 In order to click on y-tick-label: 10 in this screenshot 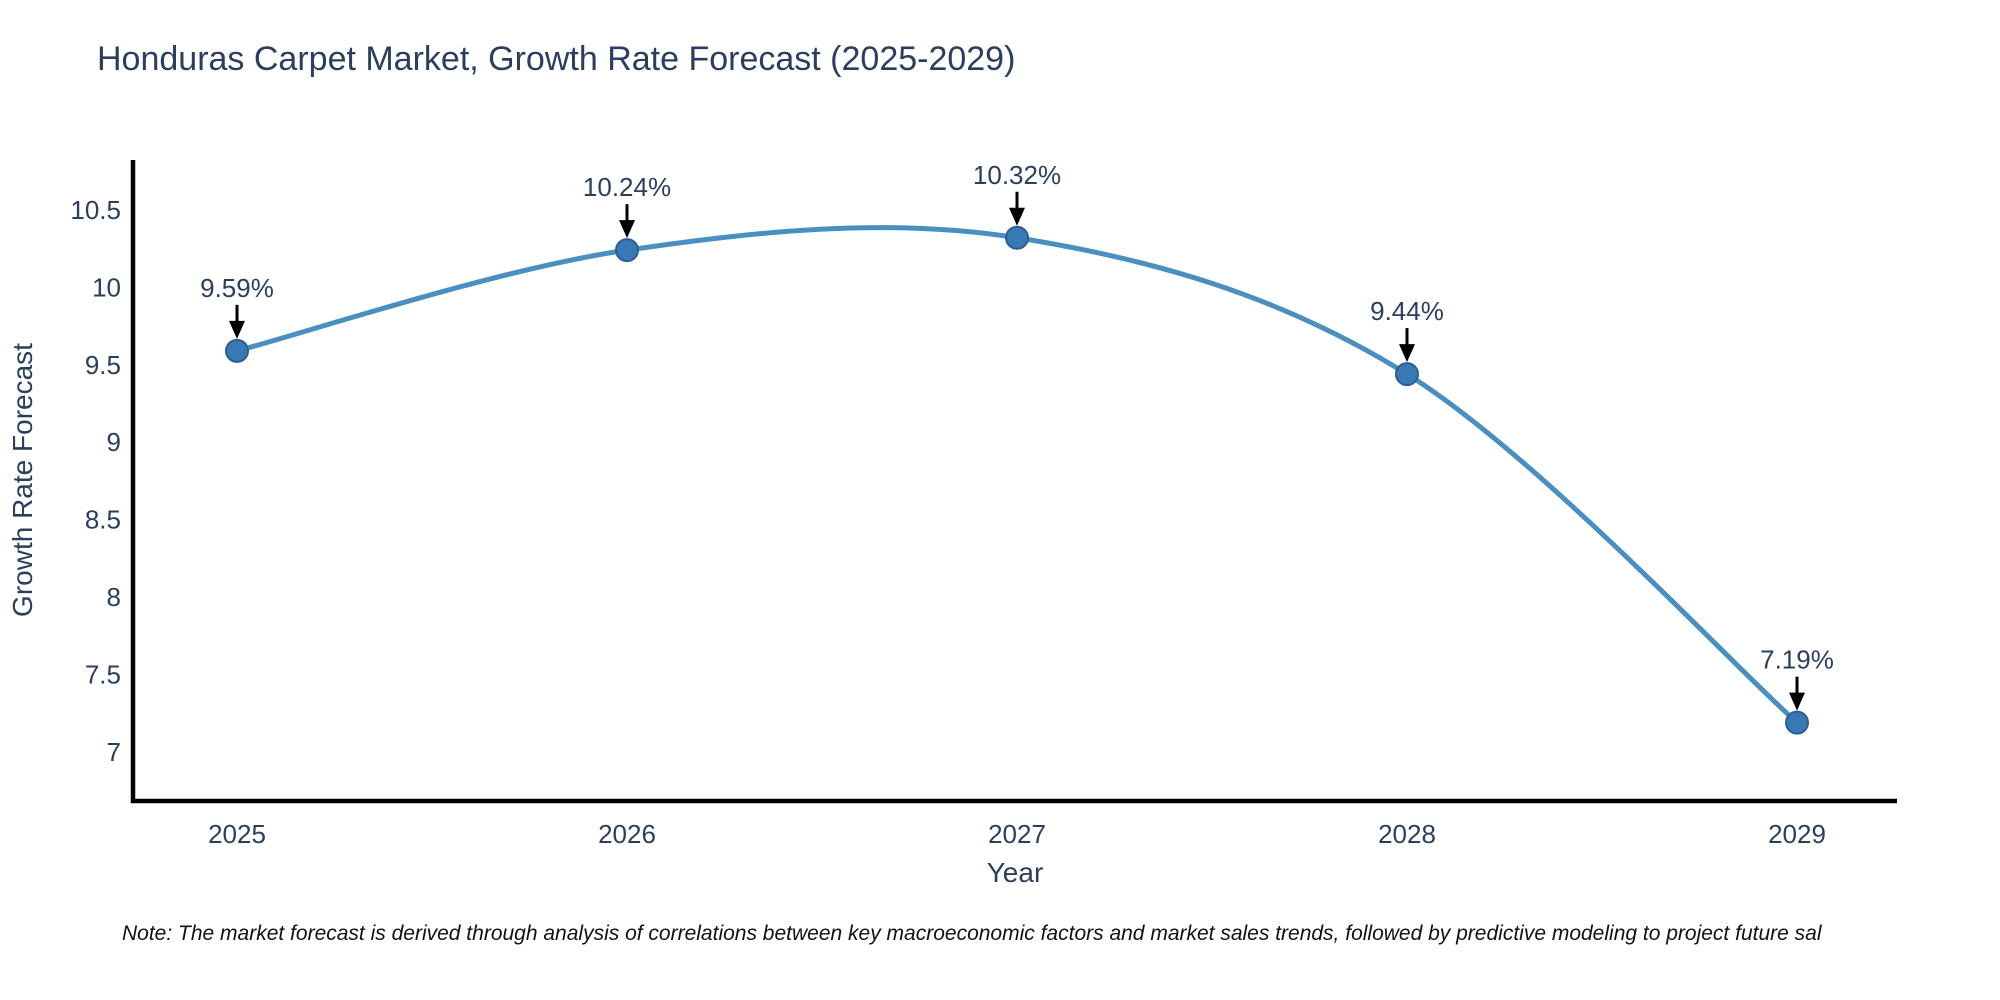, I will do `click(106, 287)`.